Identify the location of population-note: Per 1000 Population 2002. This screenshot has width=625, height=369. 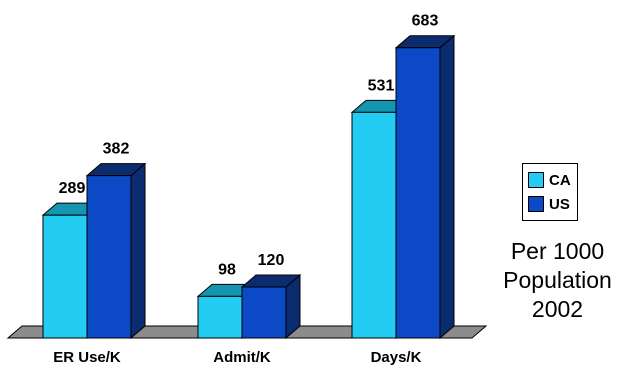
(557, 280).